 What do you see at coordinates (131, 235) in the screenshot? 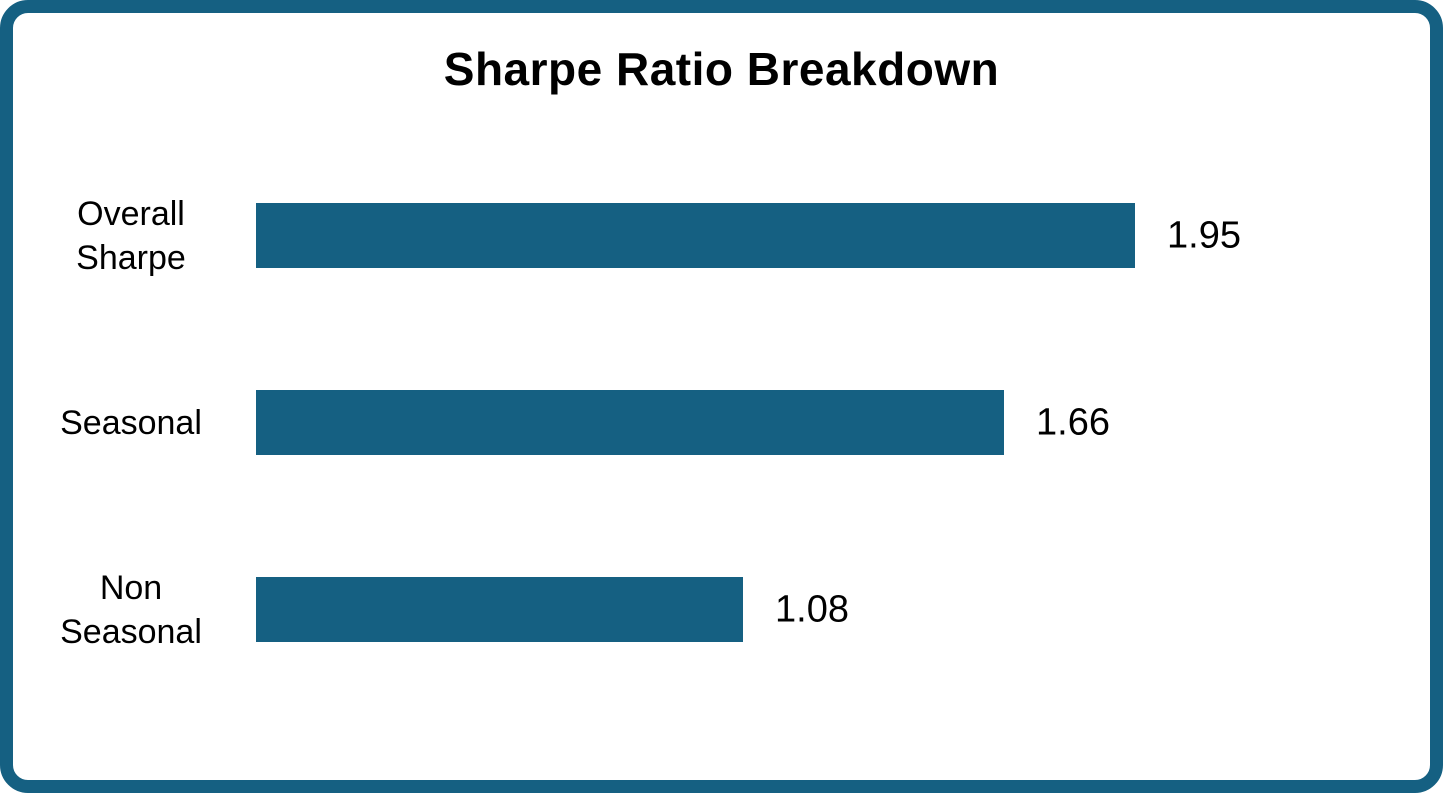
I see `category-label: Overall Sharpe` at bounding box center [131, 235].